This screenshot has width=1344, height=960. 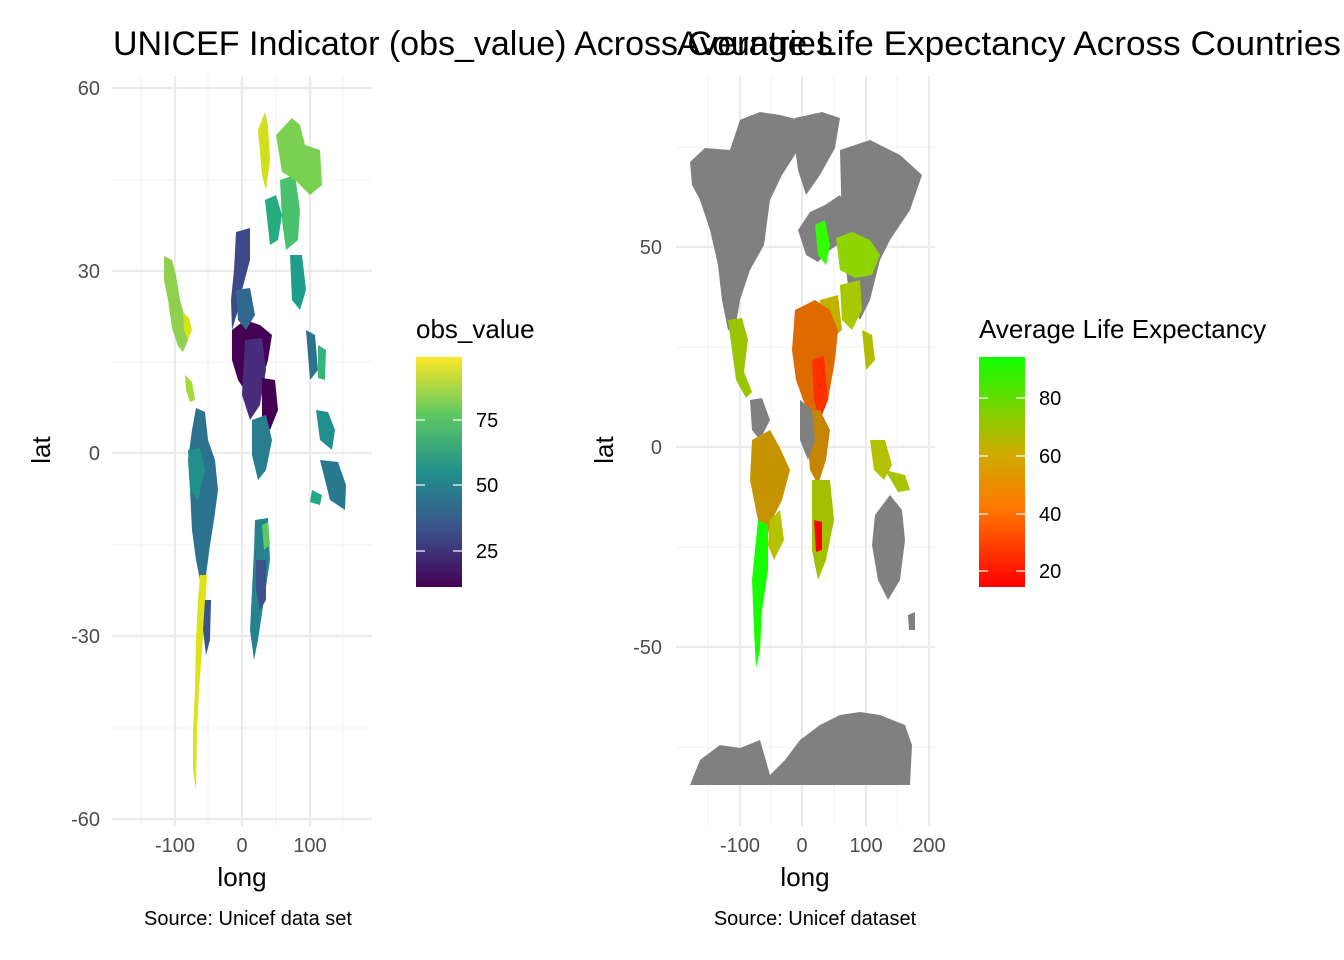 I want to click on legend-title: obs_value, so click(x=475, y=329).